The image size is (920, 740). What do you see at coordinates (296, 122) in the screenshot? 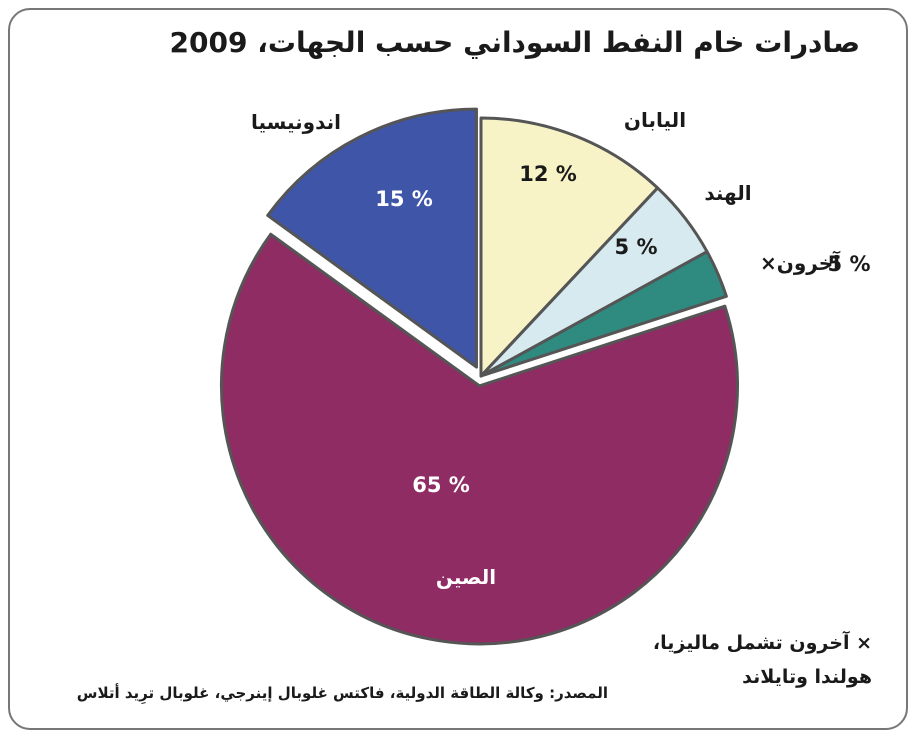
I see `slice-name-label-5: اندونيسيا` at bounding box center [296, 122].